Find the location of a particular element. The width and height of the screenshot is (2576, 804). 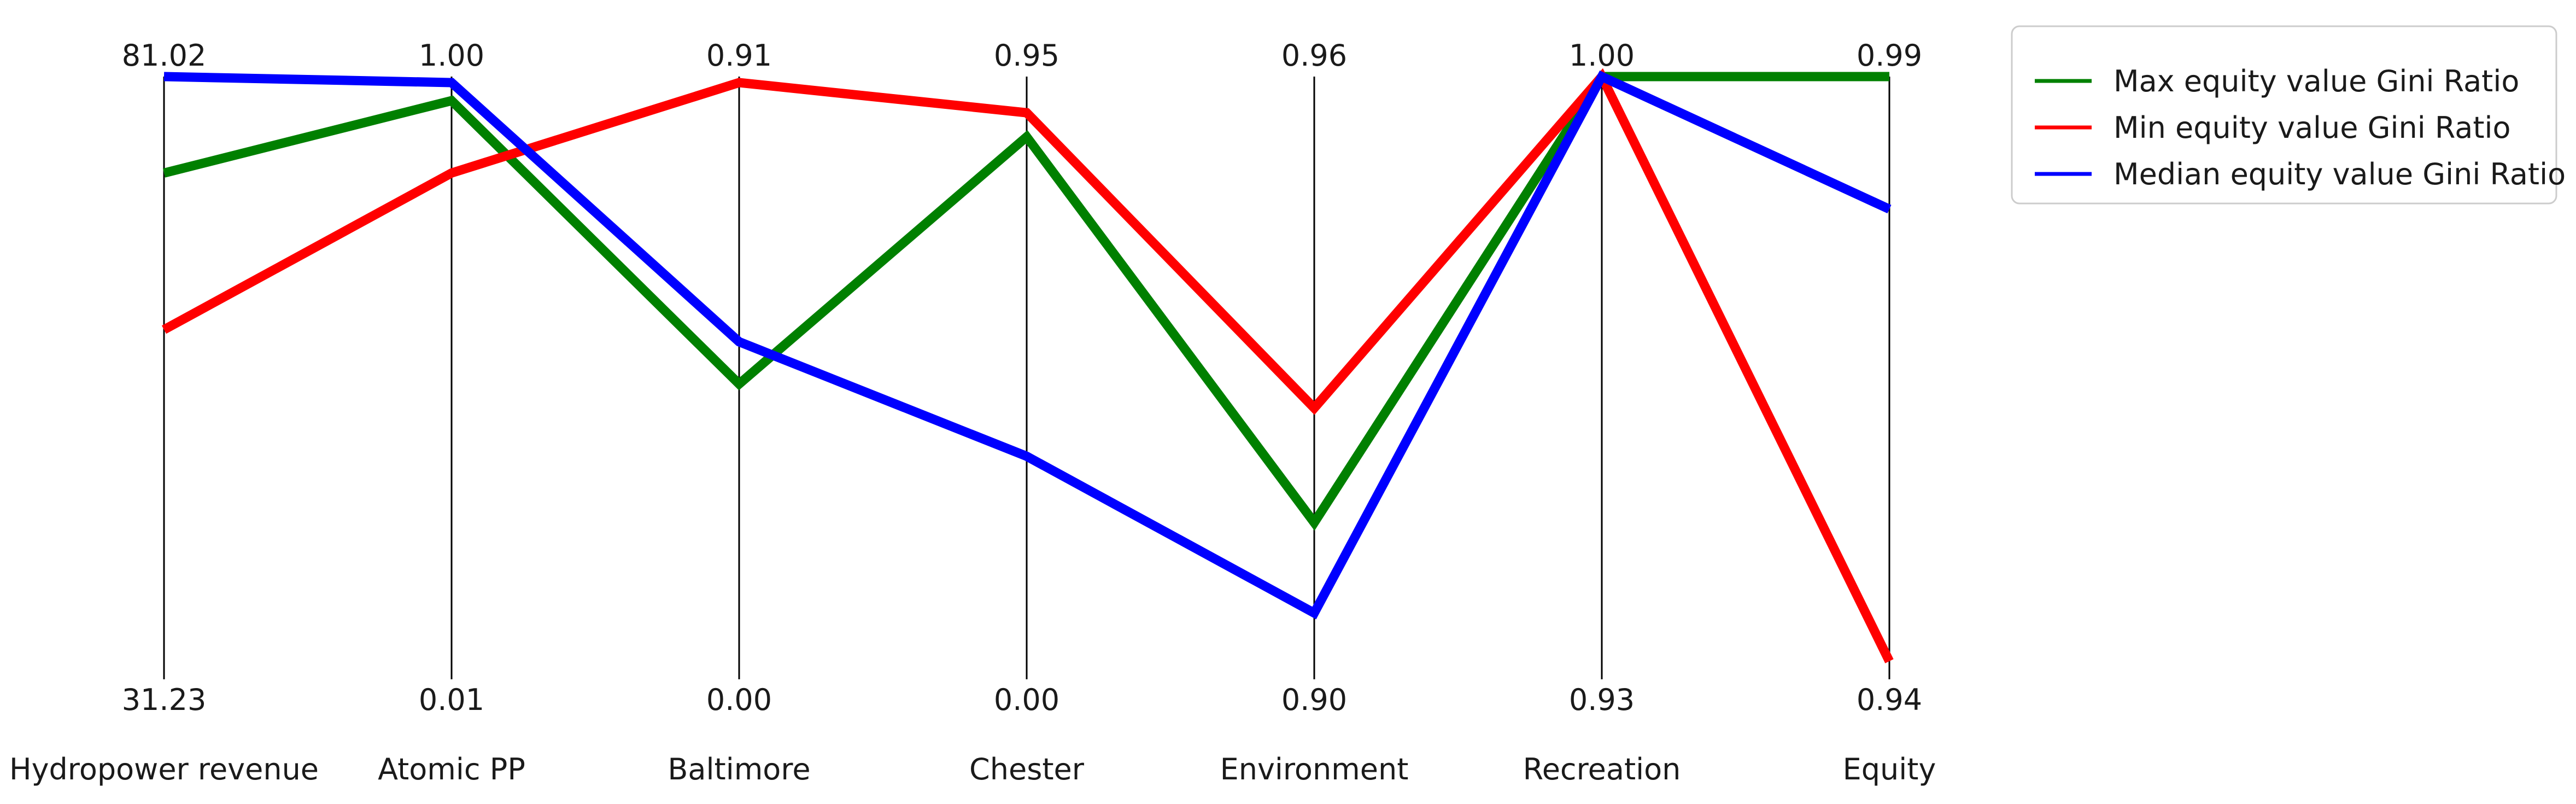

axis-top-label-recreation: 1.00 is located at coordinates (1602, 55).